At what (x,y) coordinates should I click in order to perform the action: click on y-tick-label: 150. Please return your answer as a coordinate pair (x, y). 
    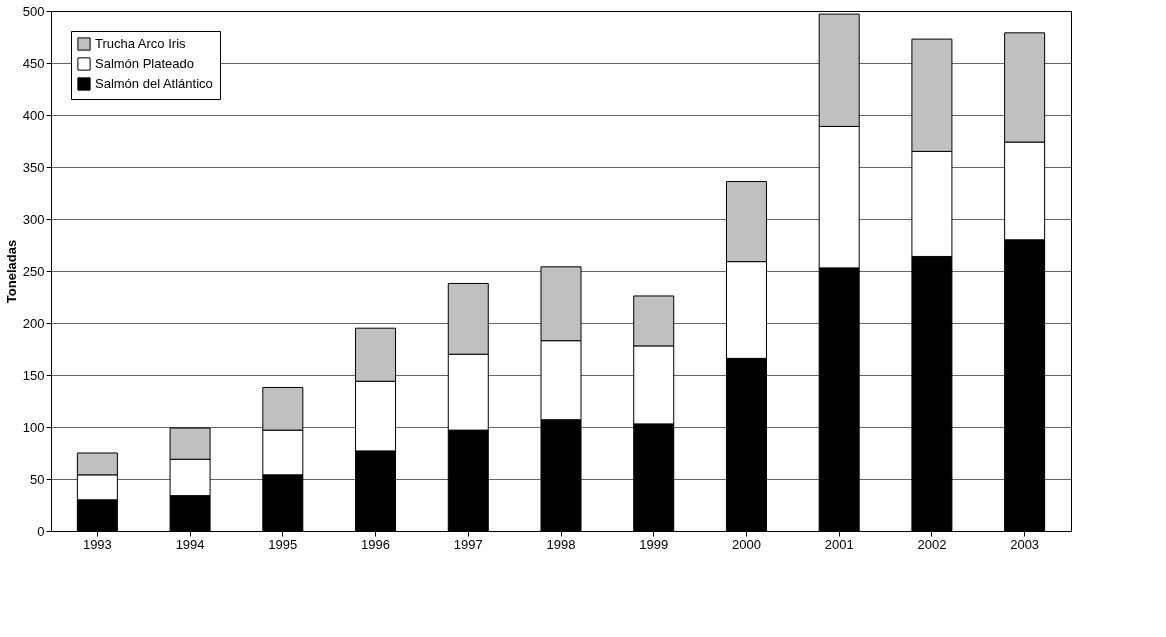
    Looking at the image, I should click on (33, 375).